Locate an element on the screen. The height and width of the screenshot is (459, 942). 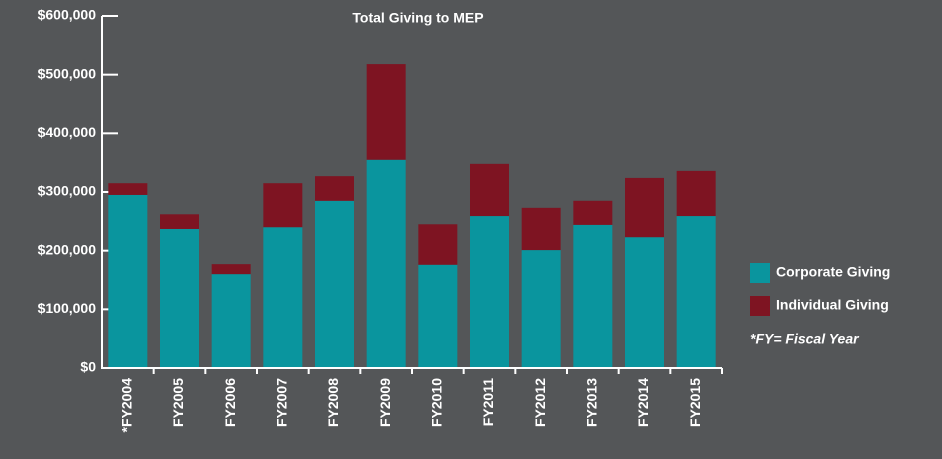
x-tick-label: FY2015 is located at coordinates (695, 402).